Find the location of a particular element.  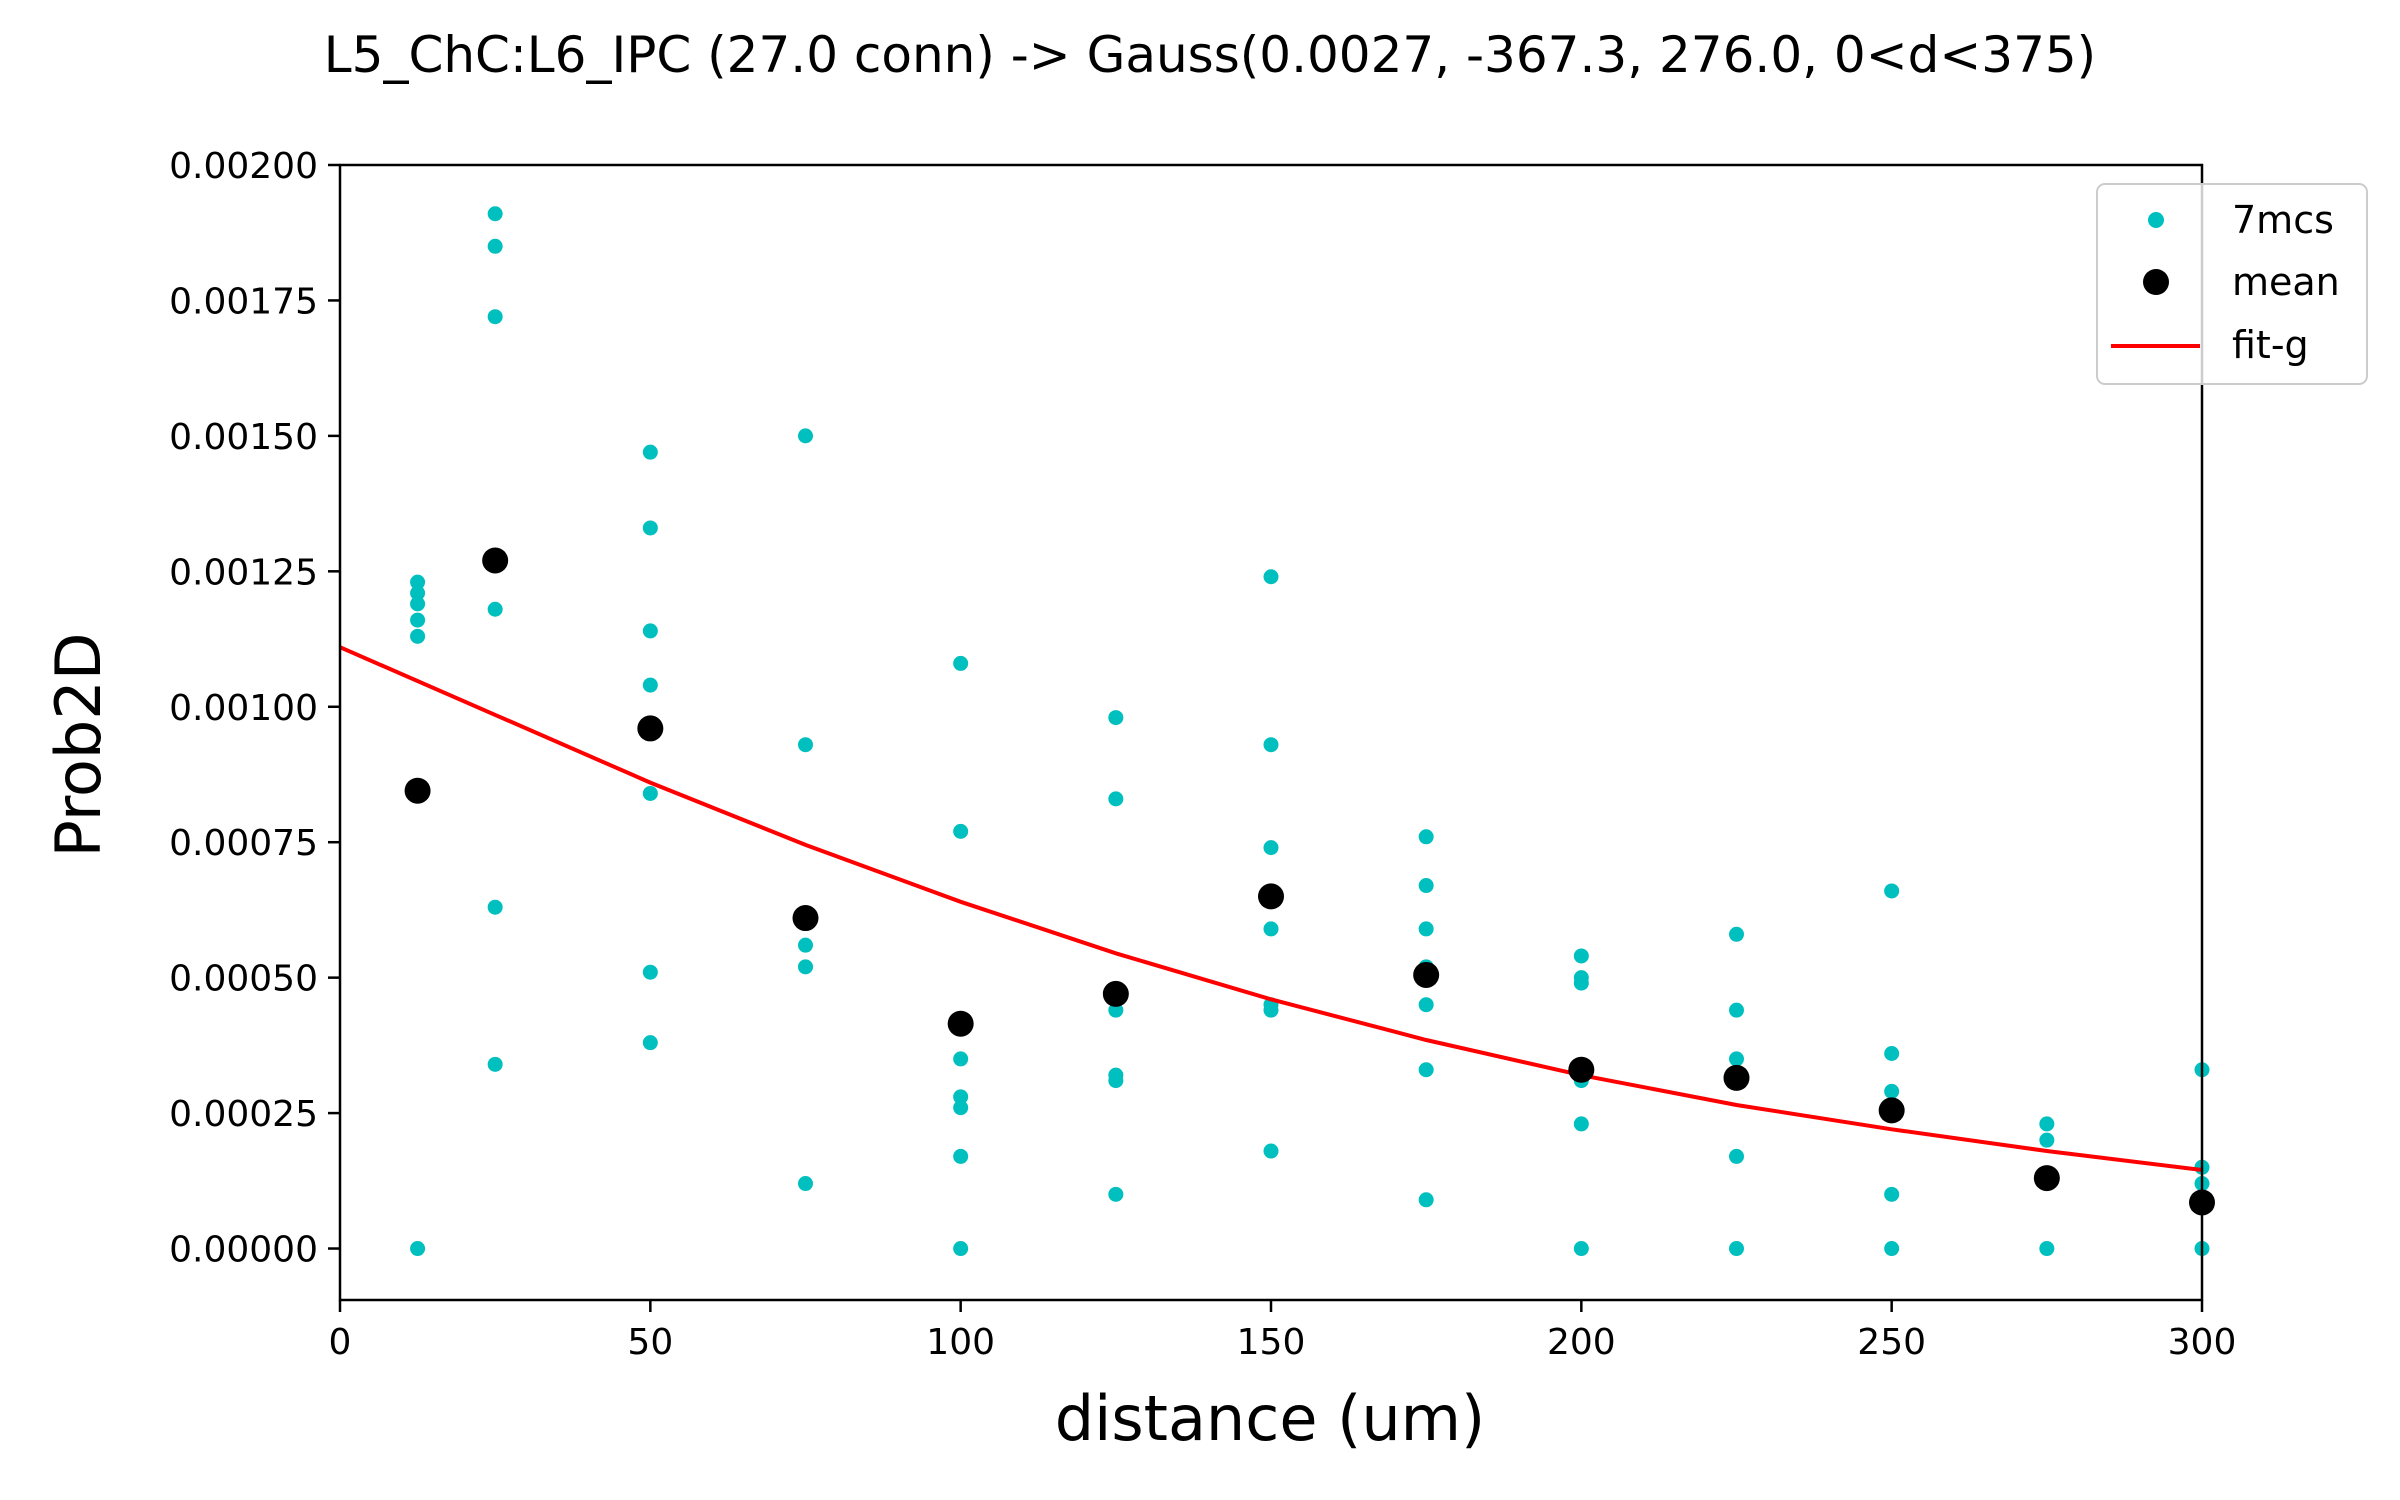

y-tick-label: 0.00125 is located at coordinates (243, 572).